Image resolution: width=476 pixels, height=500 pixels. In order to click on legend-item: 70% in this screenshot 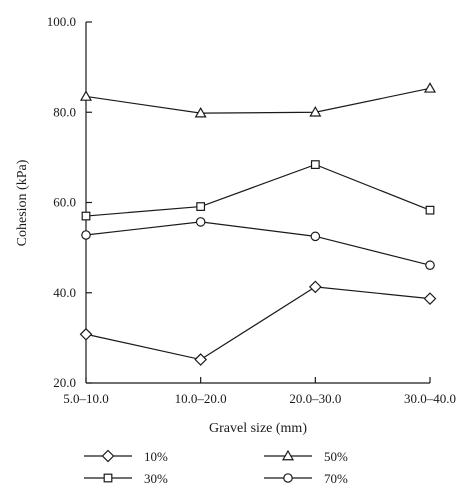, I will do `click(306, 478)`.